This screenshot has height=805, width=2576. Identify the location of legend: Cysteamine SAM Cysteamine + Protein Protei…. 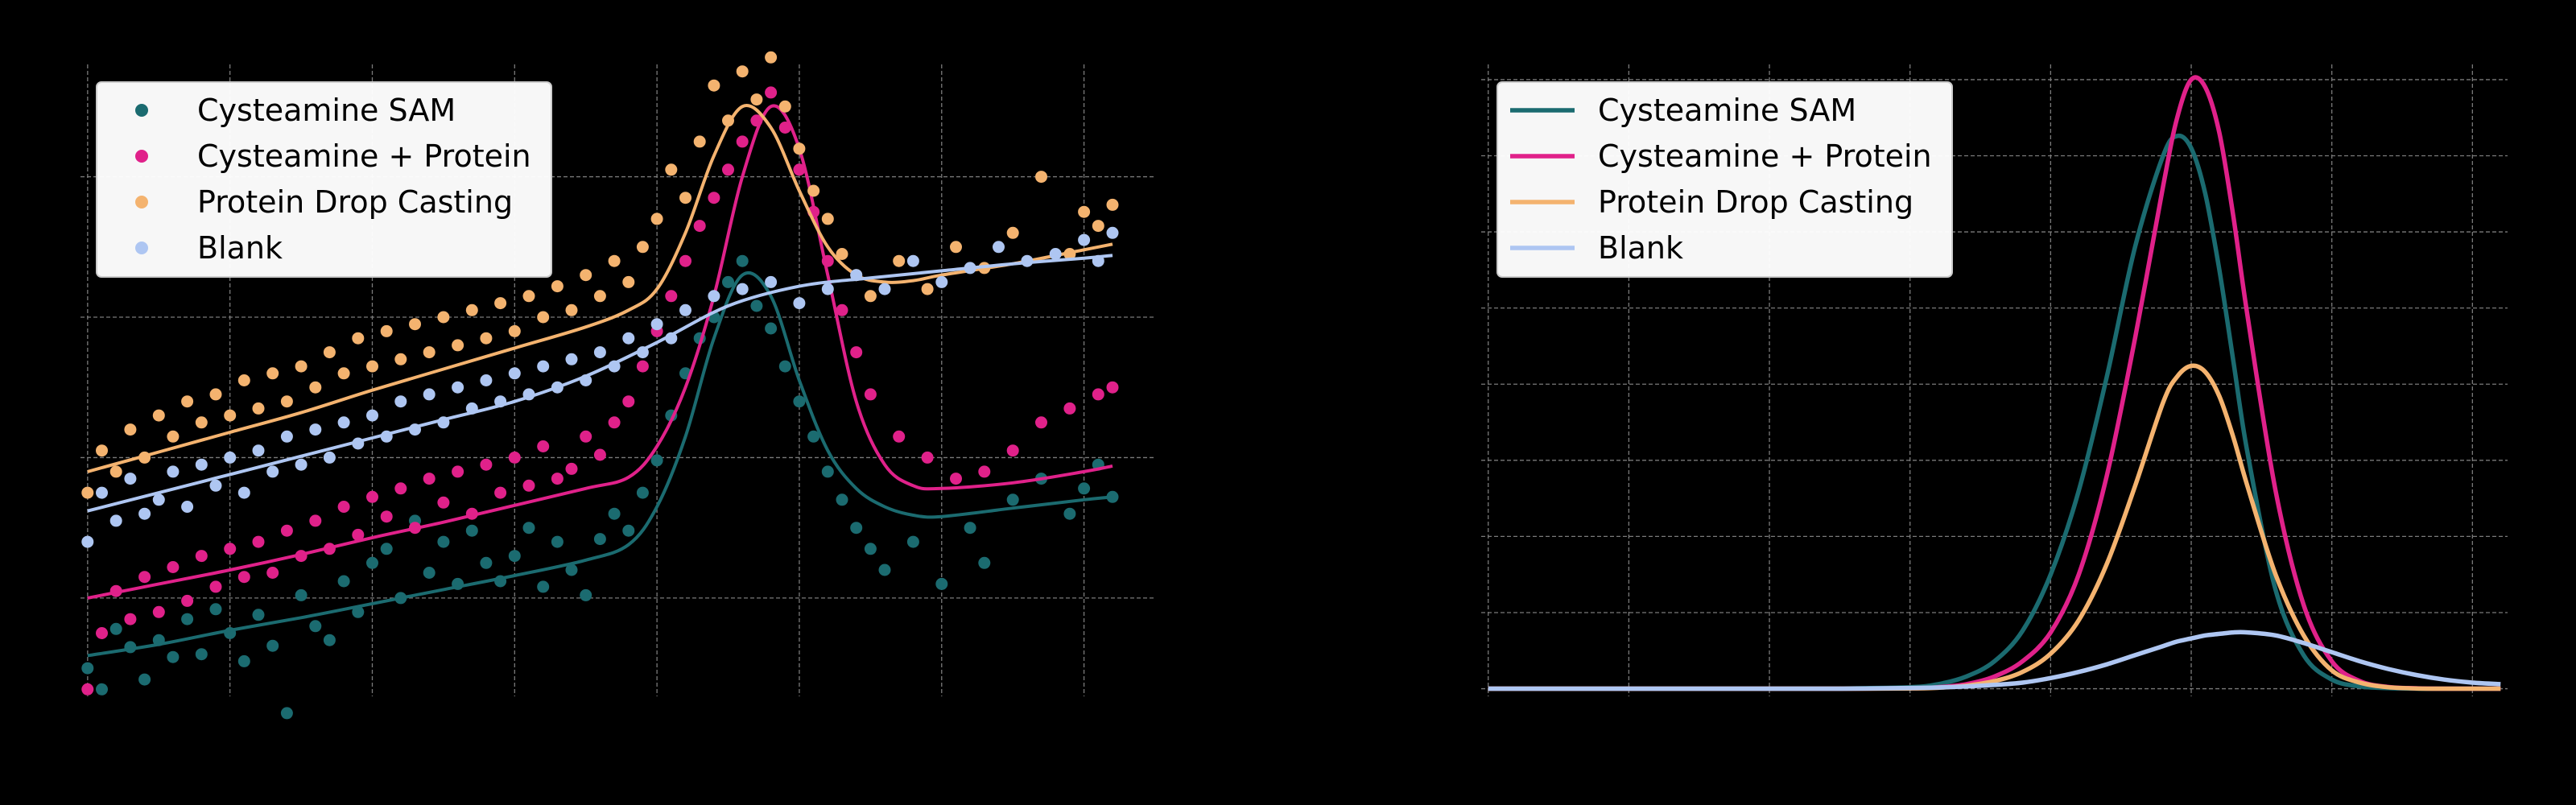
(1724, 179).